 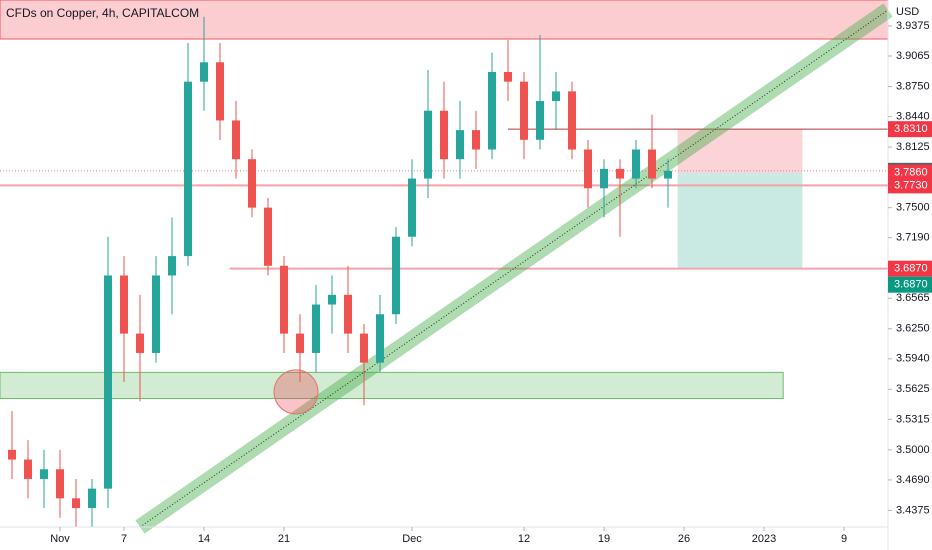 What do you see at coordinates (684, 539) in the screenshot?
I see `x-tick-label: 26` at bounding box center [684, 539].